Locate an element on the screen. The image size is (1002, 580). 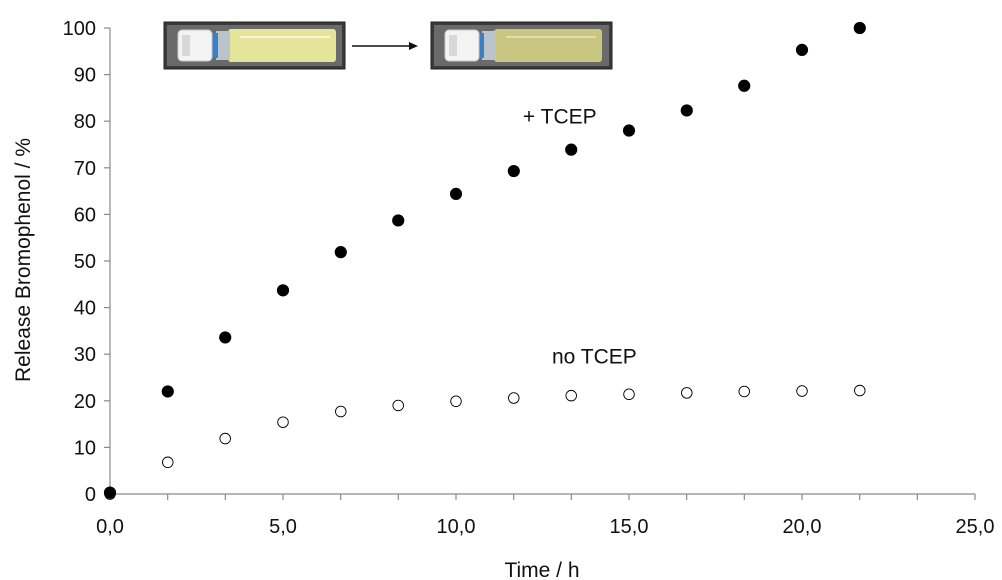
transition-arrow is located at coordinates (385, 46).